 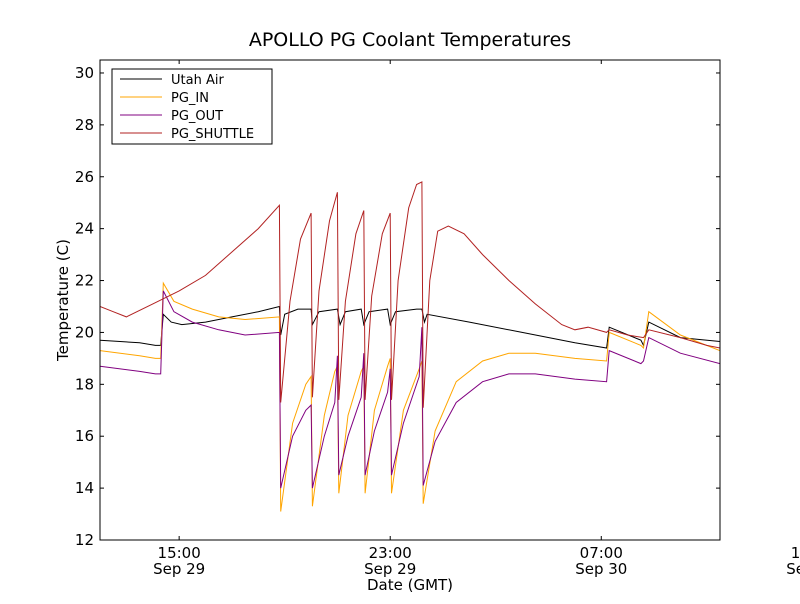 What do you see at coordinates (197, 80) in the screenshot?
I see `legend-label: Utah Air` at bounding box center [197, 80].